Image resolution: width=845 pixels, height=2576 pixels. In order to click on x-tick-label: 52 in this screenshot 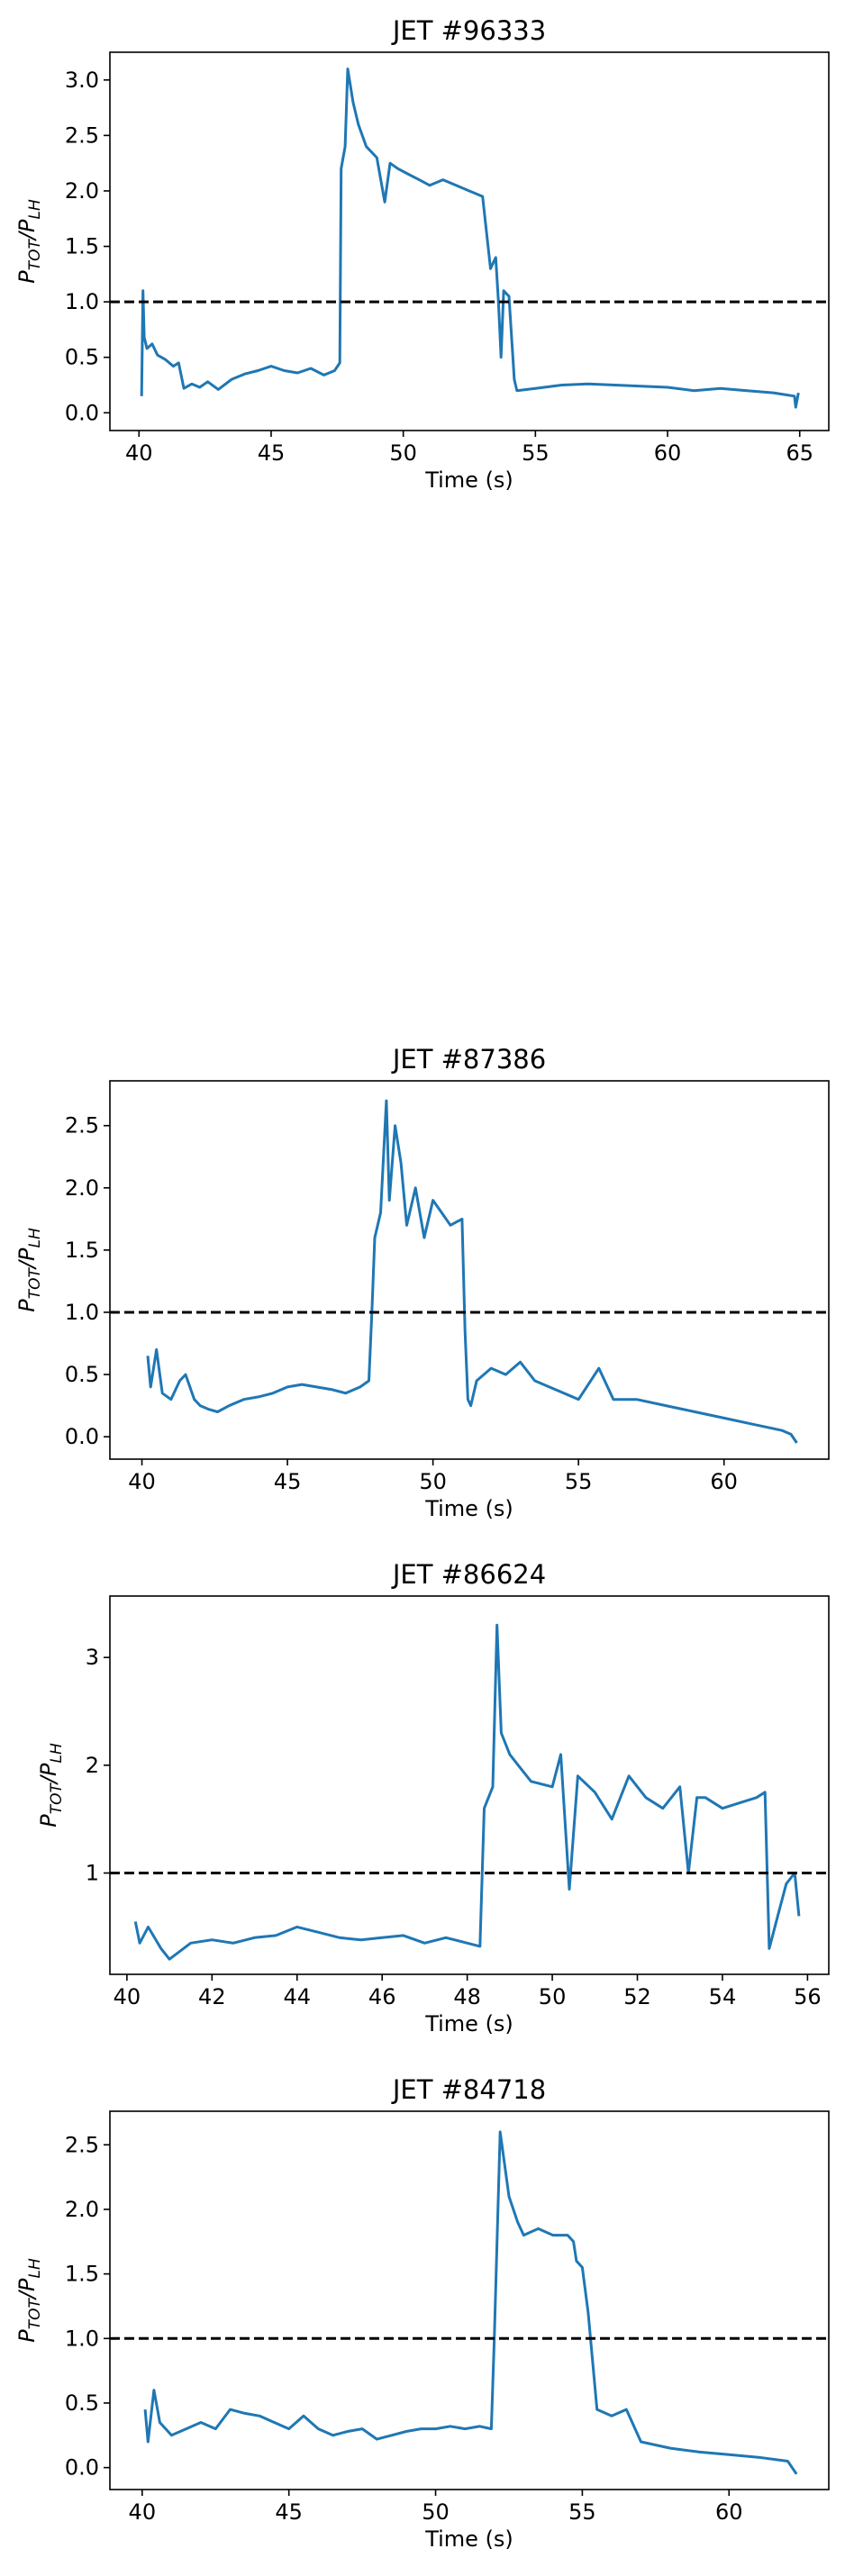, I will do `click(637, 1996)`.